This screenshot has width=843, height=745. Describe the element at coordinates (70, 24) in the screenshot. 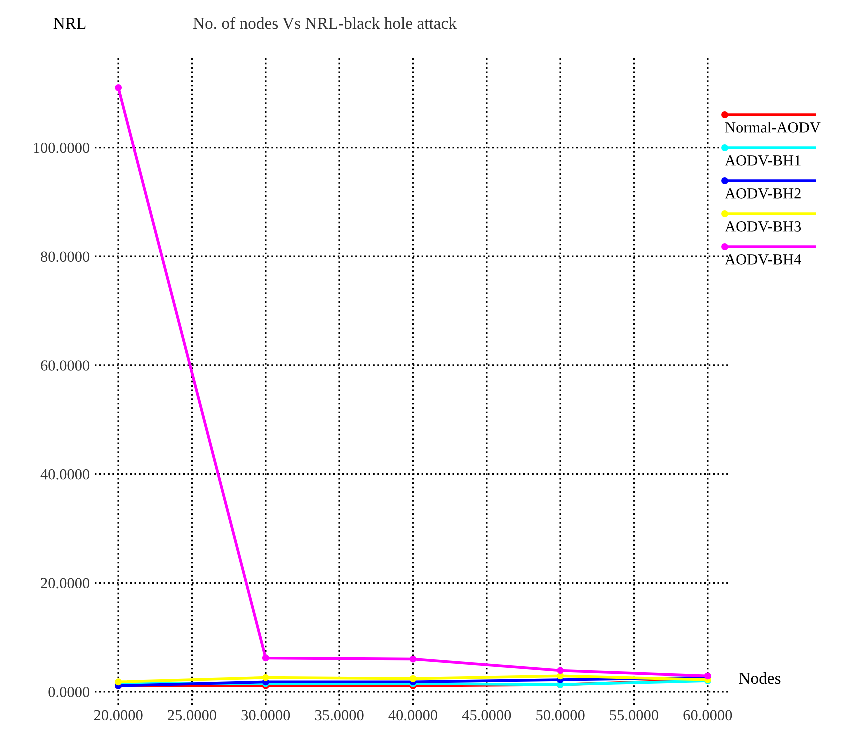

I see `y-axis-title: NRL` at that location.